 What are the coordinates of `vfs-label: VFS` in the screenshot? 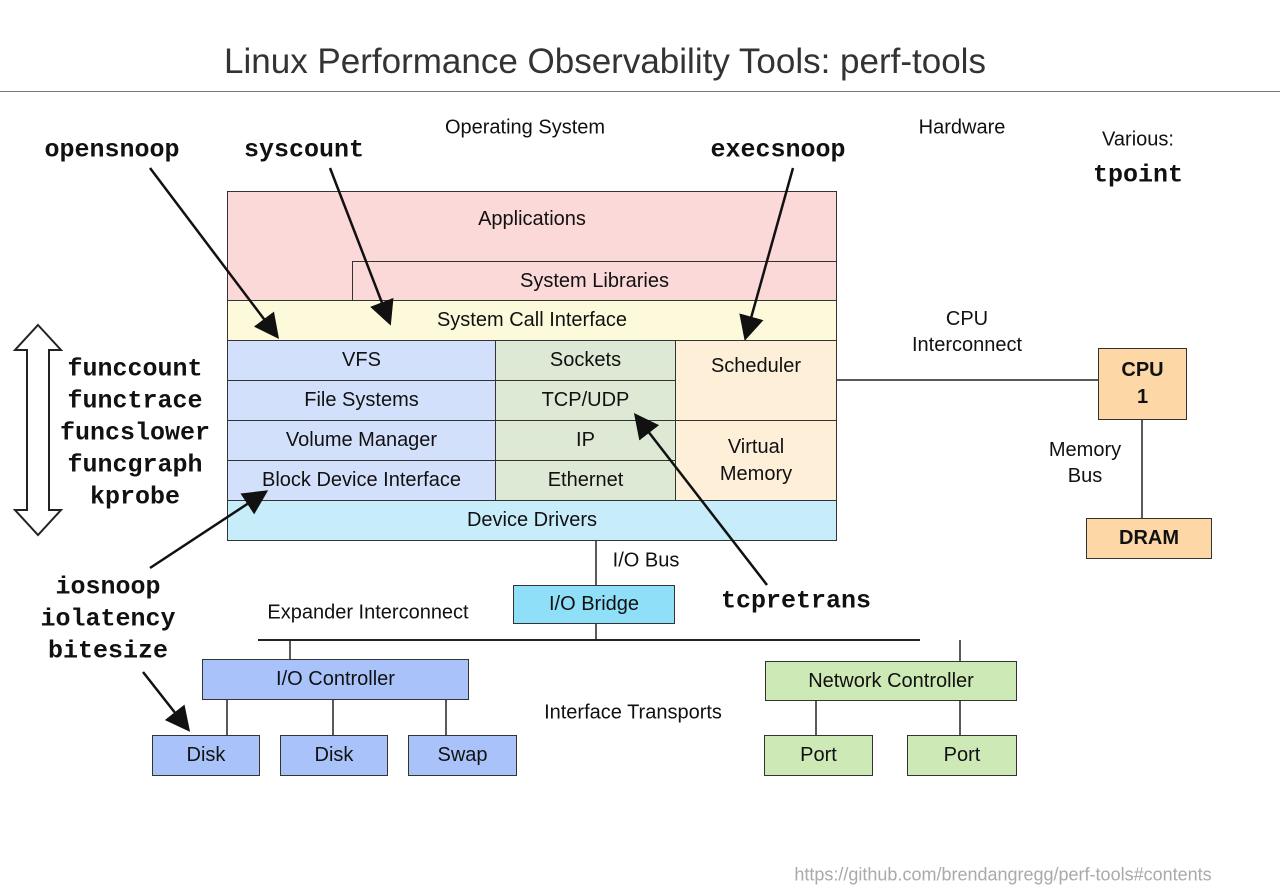 It's located at (361, 360).